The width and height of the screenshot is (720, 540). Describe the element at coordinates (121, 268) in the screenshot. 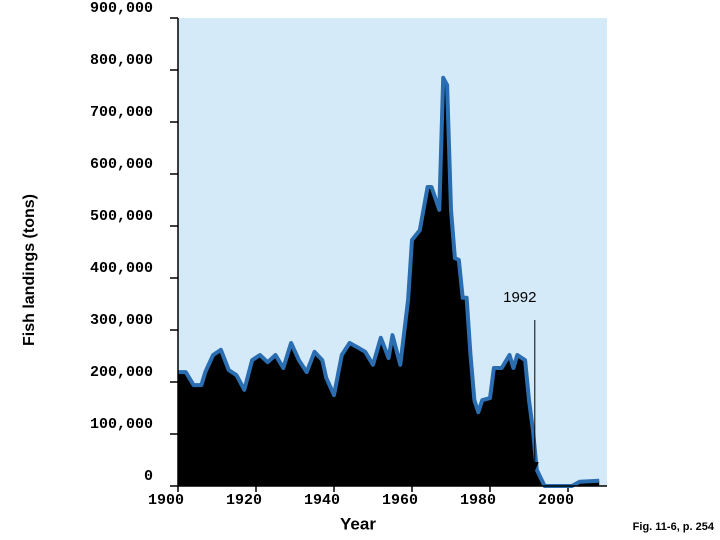

I see `y-tick-label: 400,000` at that location.